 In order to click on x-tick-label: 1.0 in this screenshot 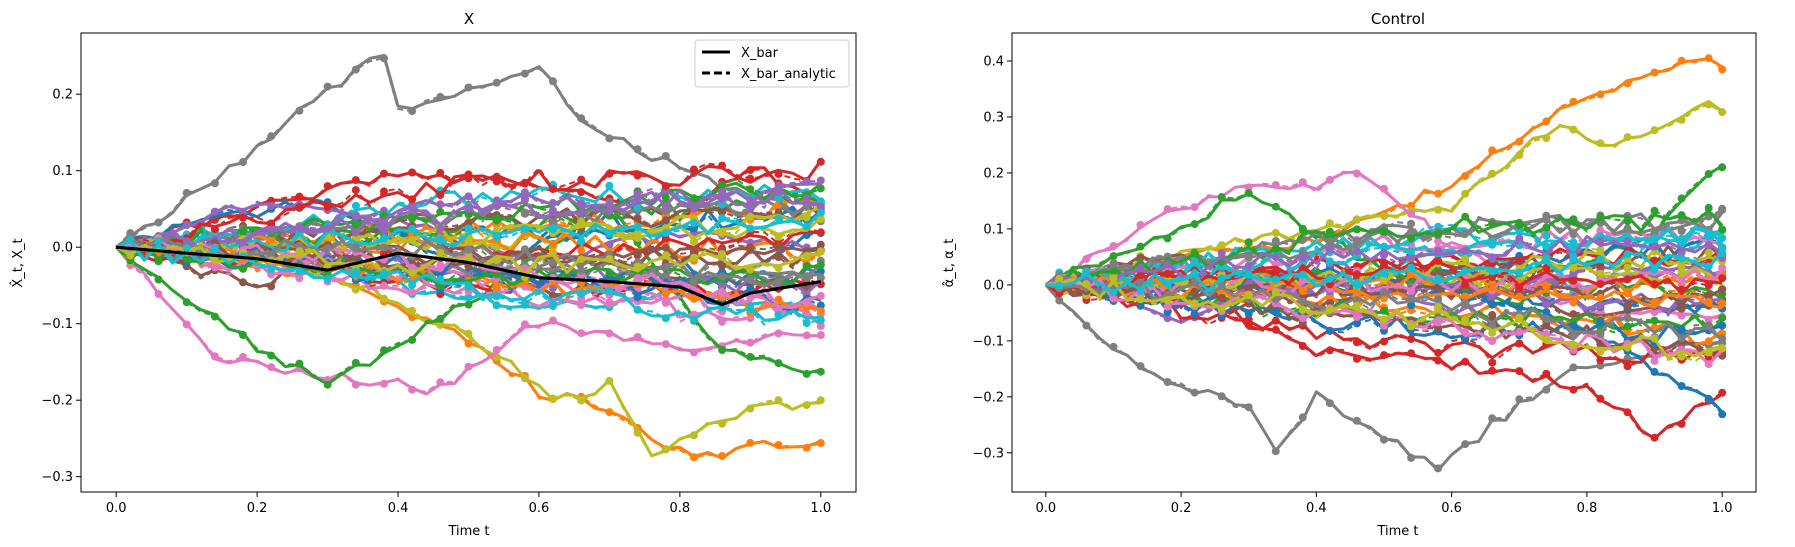, I will do `click(1722, 508)`.